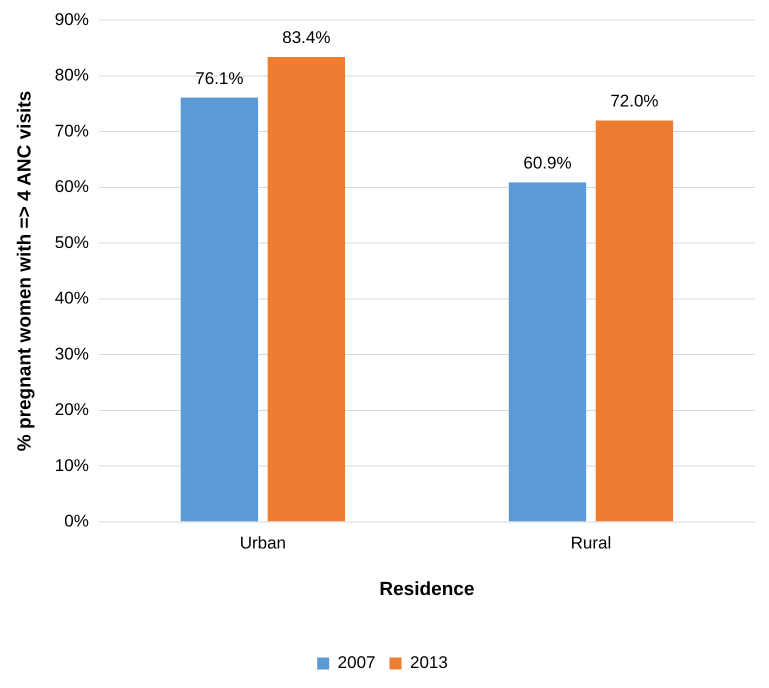 This screenshot has height=688, width=769. Describe the element at coordinates (71, 465) in the screenshot. I see `y-tick-label: 10%` at that location.